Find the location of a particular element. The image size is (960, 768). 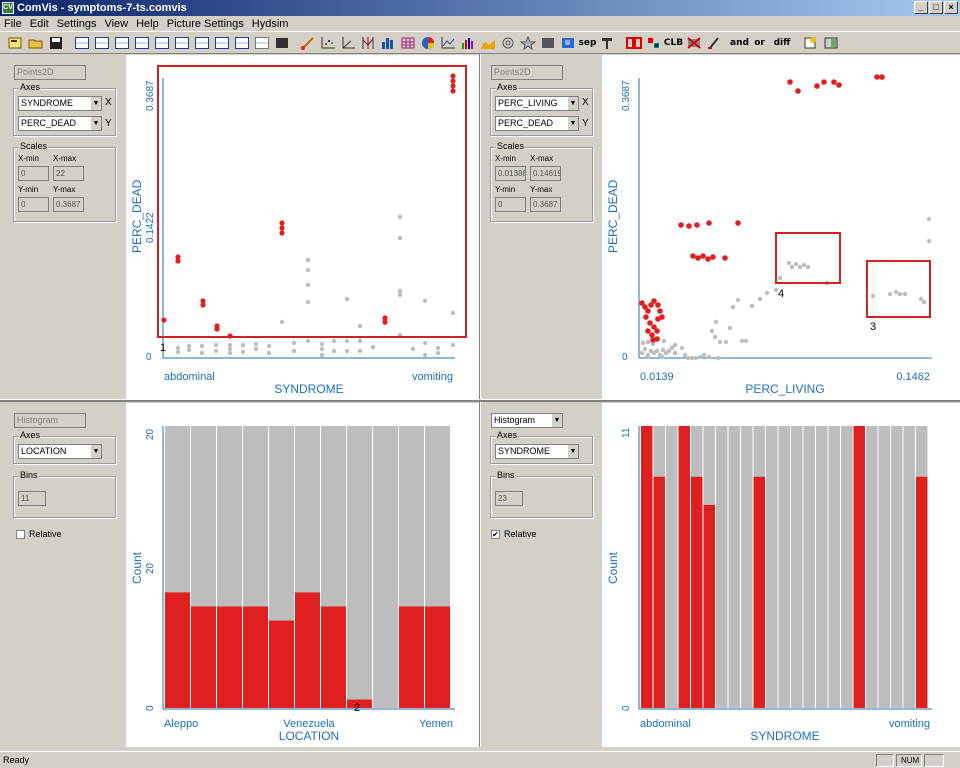

x-axis-select: PERC_LIVING ▼ is located at coordinates (537, 103).